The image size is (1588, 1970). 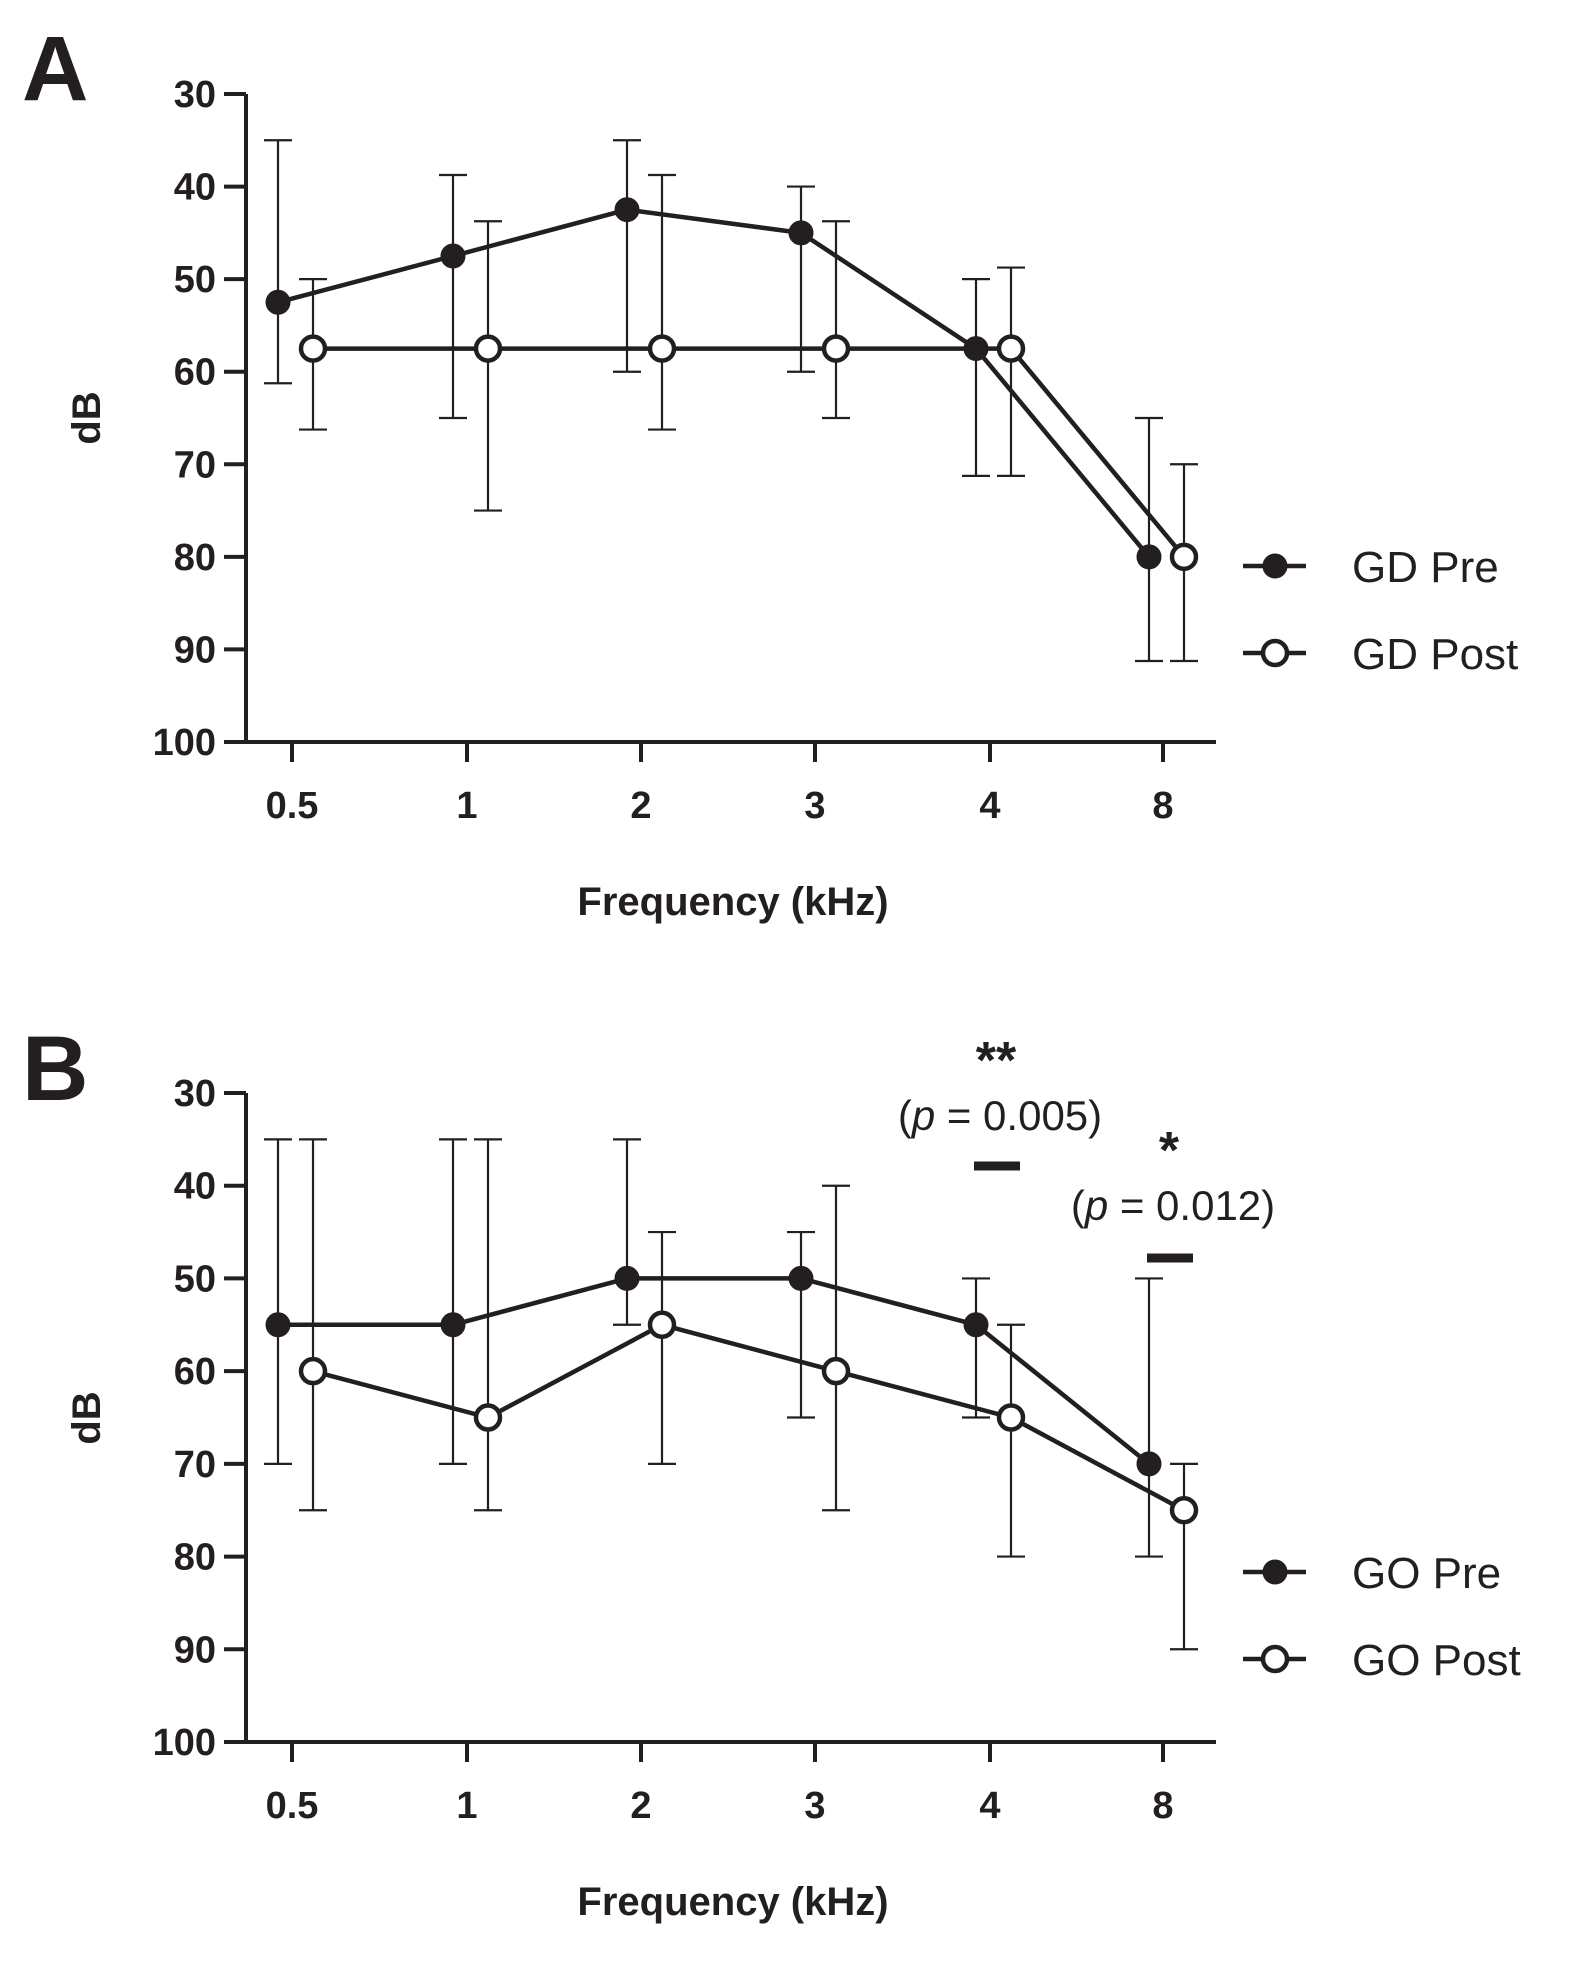 I want to click on significance-stars: **, so click(x=996, y=1061).